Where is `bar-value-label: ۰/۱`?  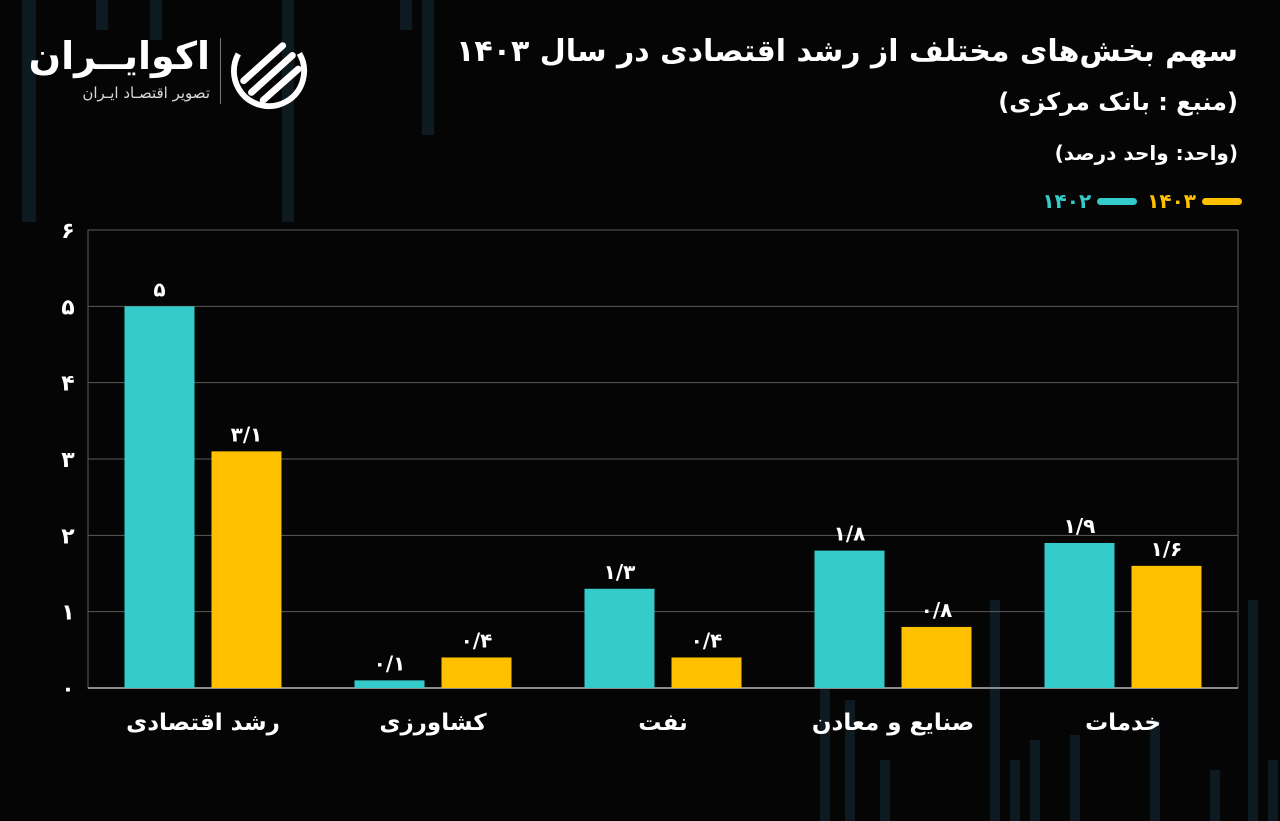 bar-value-label: ۰/۱ is located at coordinates (390, 663).